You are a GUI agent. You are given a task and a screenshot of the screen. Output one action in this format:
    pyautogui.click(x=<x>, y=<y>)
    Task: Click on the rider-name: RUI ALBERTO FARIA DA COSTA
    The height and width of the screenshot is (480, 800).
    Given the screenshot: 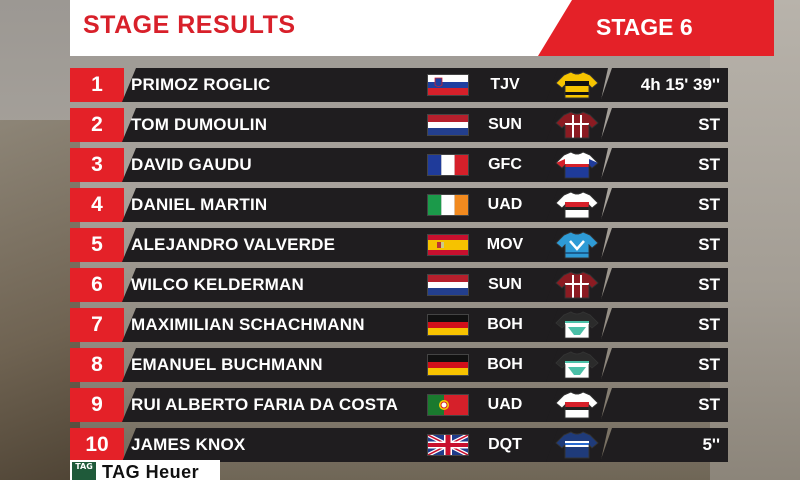 What is the action you would take?
    pyautogui.click(x=265, y=404)
    